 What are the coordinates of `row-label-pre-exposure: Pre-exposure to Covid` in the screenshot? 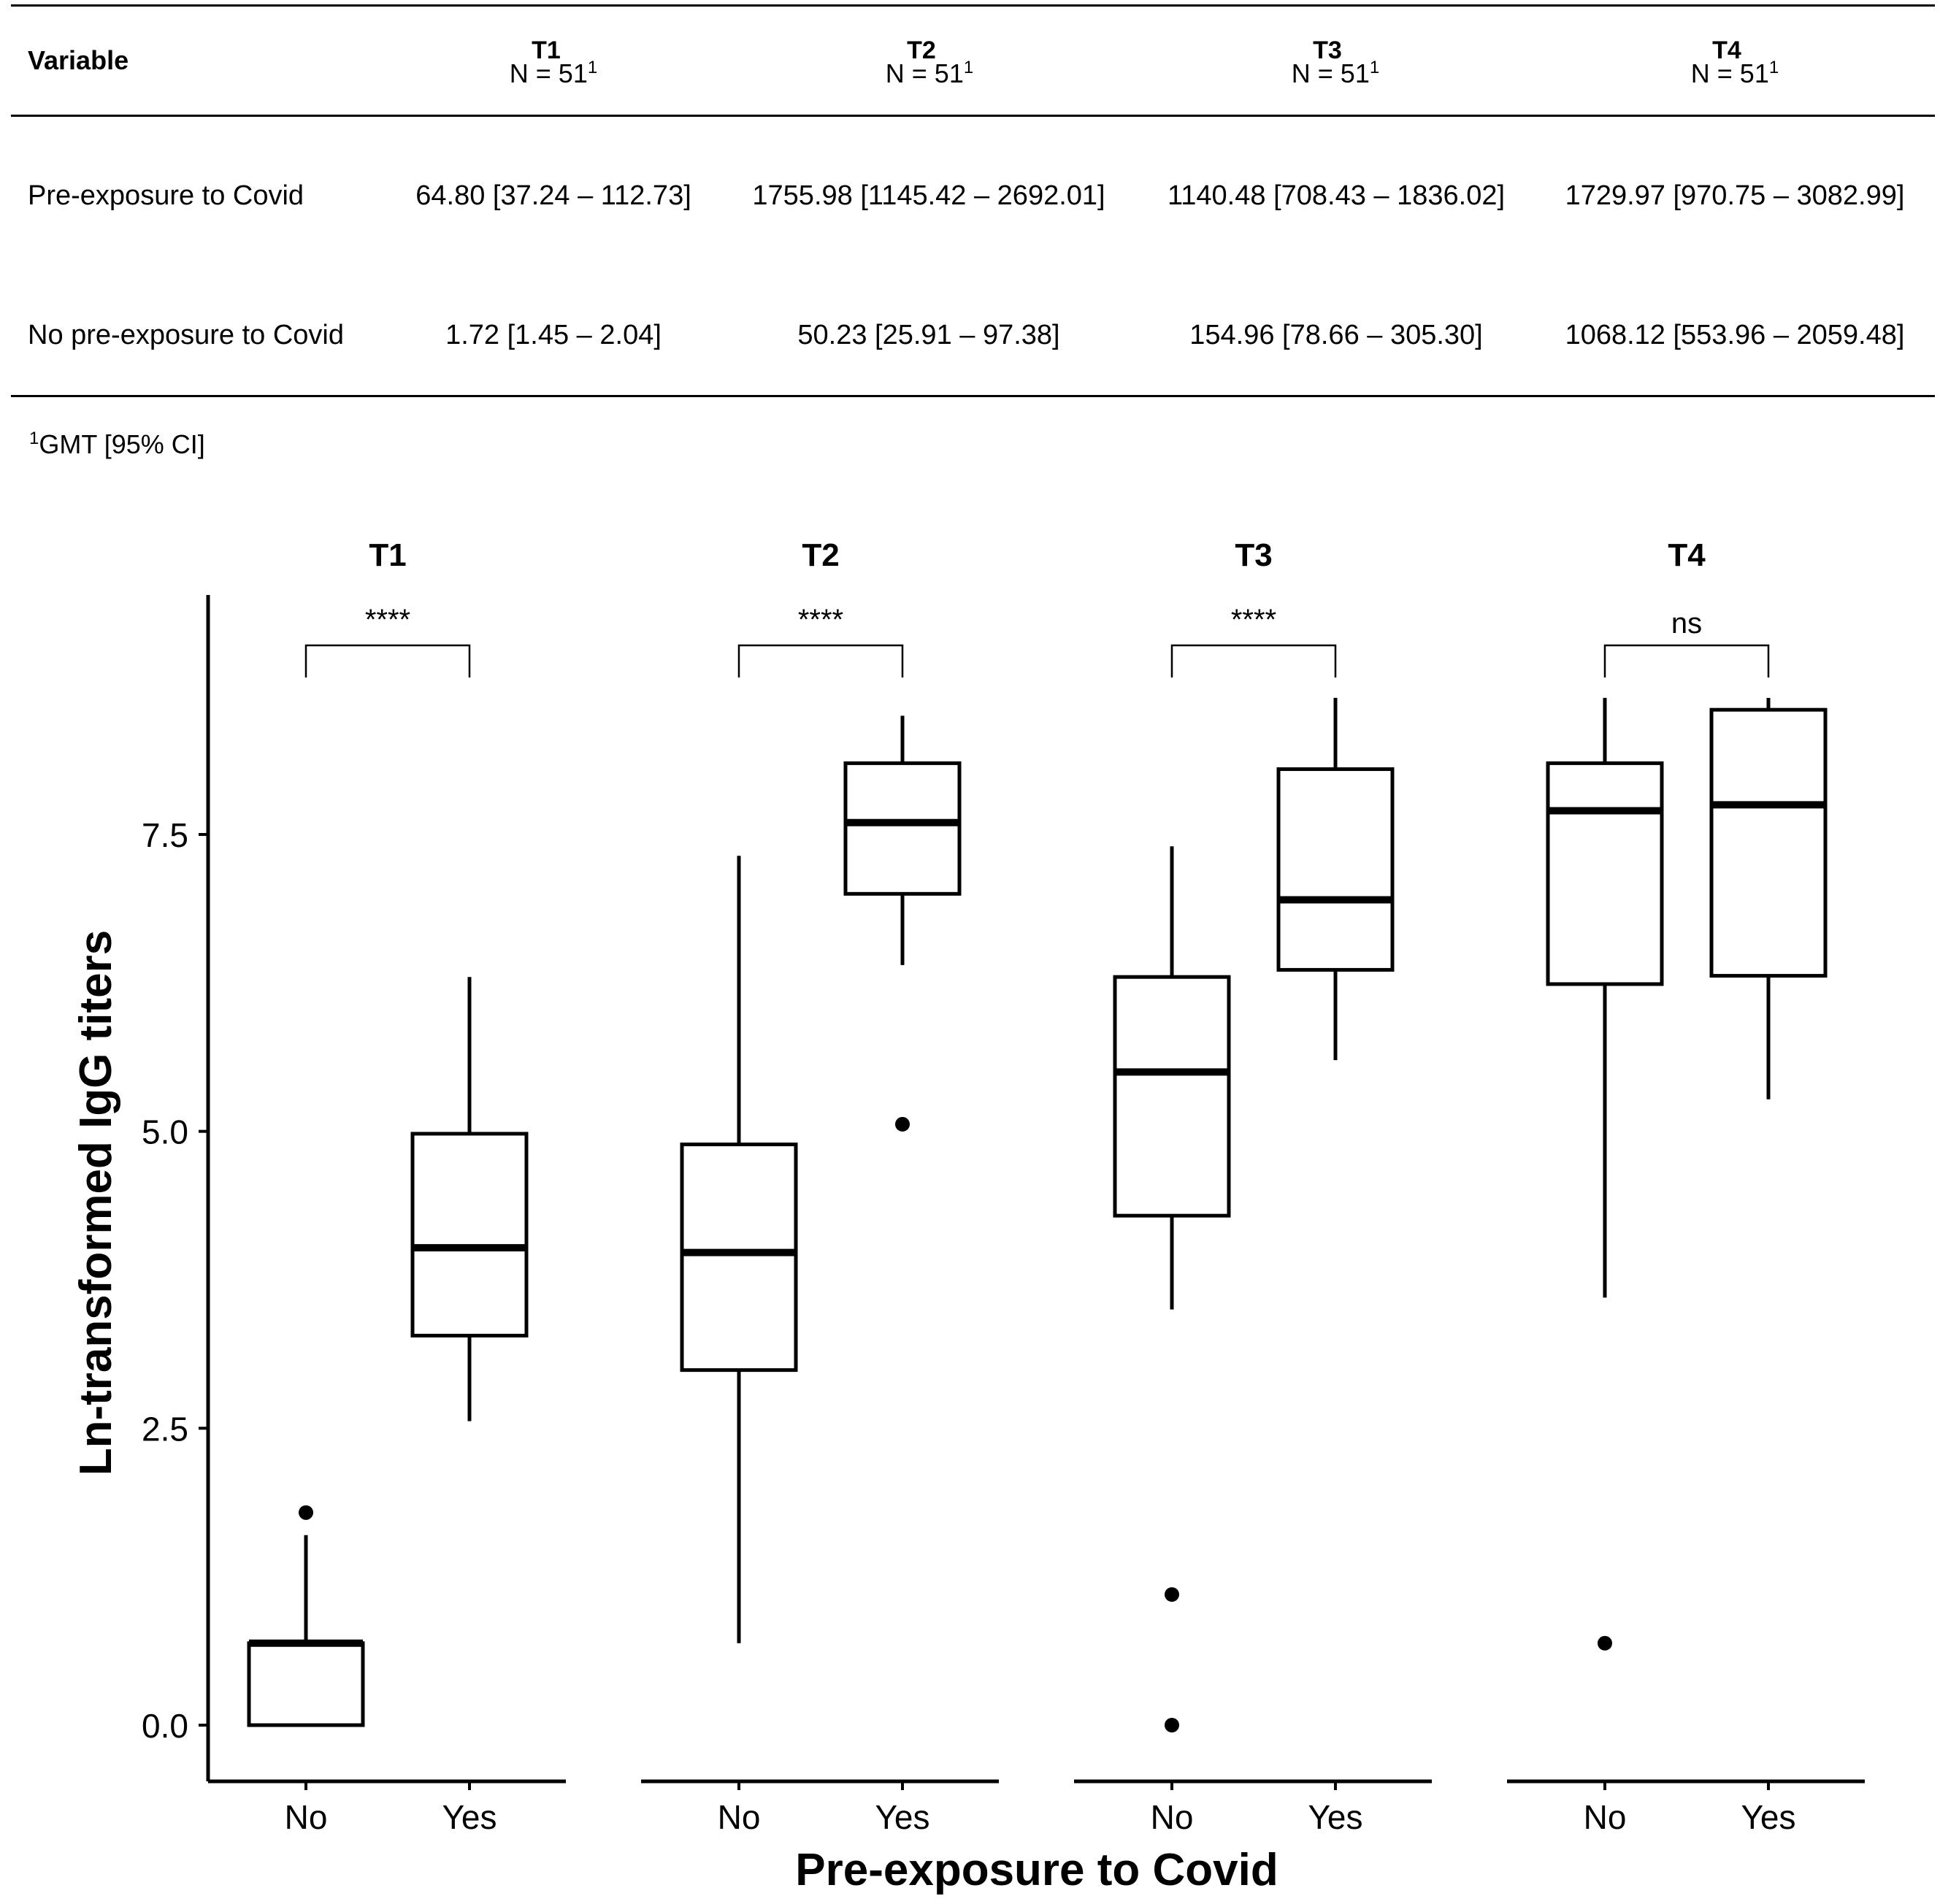 It's located at (166, 195).